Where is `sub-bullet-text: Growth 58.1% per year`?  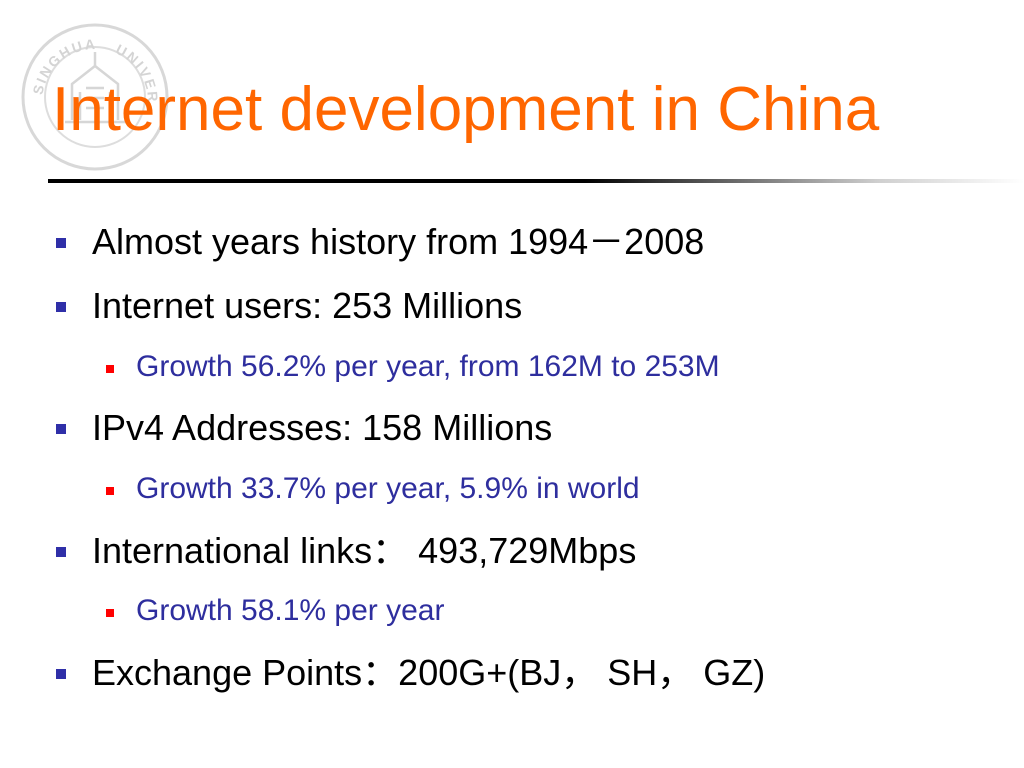
sub-bullet-text: Growth 58.1% per year is located at coordinates (290, 610).